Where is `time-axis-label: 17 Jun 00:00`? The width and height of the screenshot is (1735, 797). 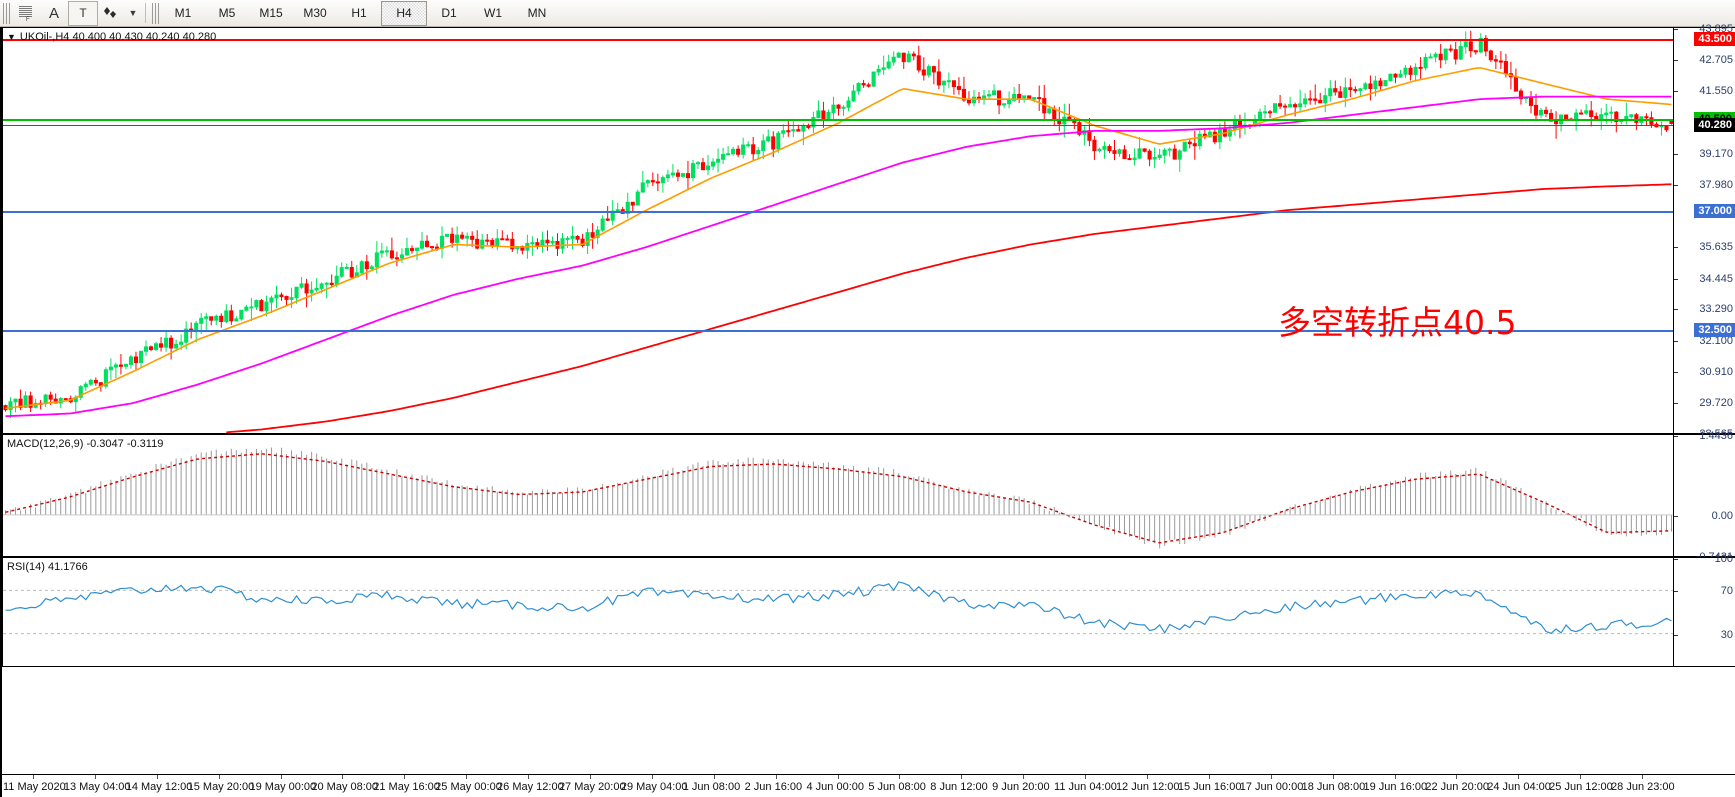 time-axis-label: 17 Jun 00:00 is located at coordinates (1271, 787).